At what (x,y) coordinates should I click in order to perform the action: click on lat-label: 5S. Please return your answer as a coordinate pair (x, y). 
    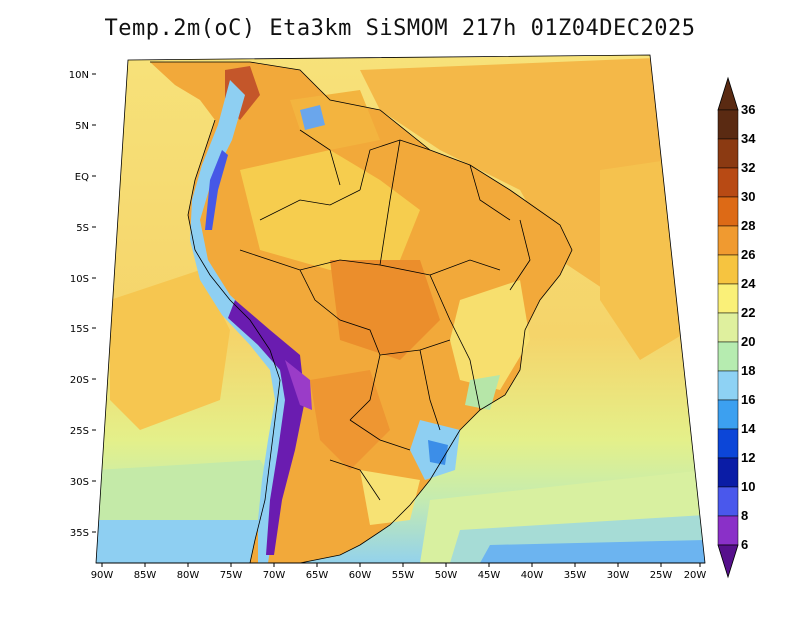
    Looking at the image, I should click on (82, 228).